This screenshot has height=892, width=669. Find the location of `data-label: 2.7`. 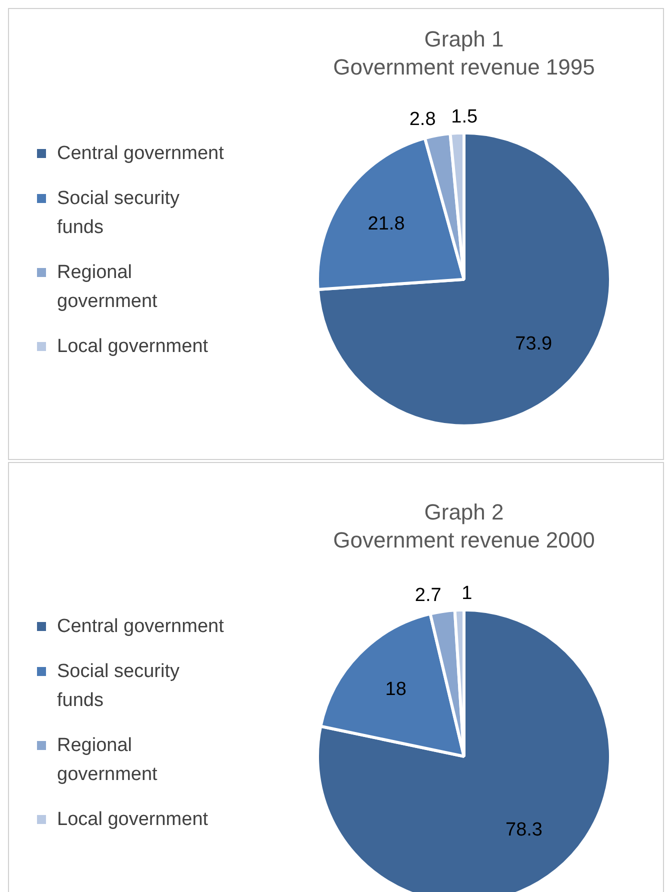

data-label: 2.7 is located at coordinates (428, 595).